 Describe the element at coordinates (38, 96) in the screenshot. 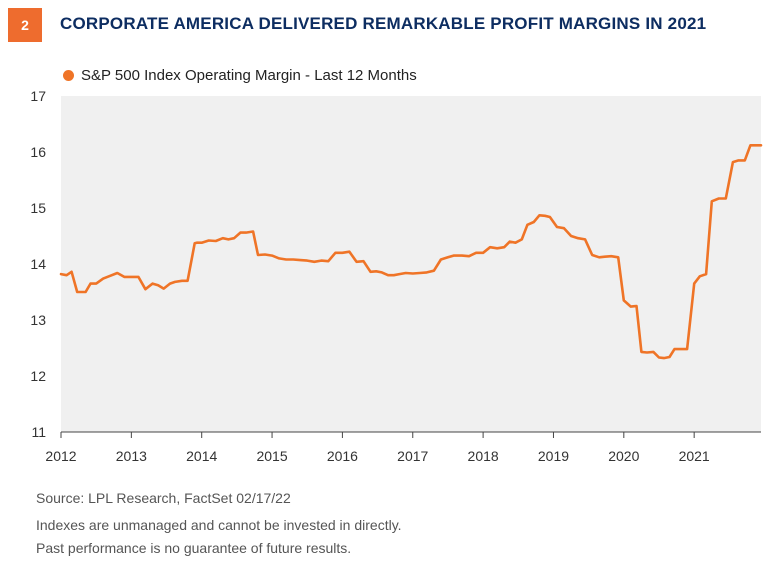

I see `y-tick-label: 17` at that location.